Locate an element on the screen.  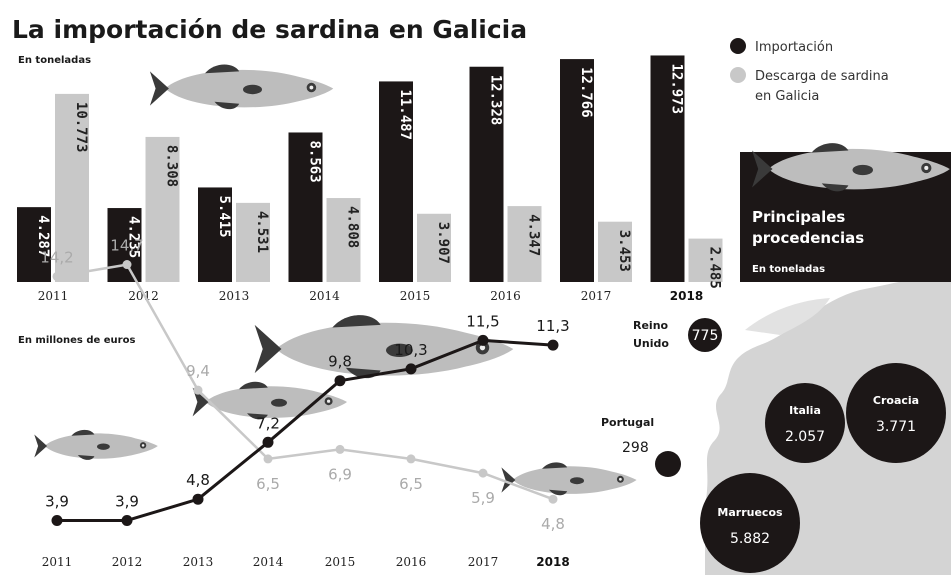
bar-import-label: 12.766 is located at coordinates (586, 92).